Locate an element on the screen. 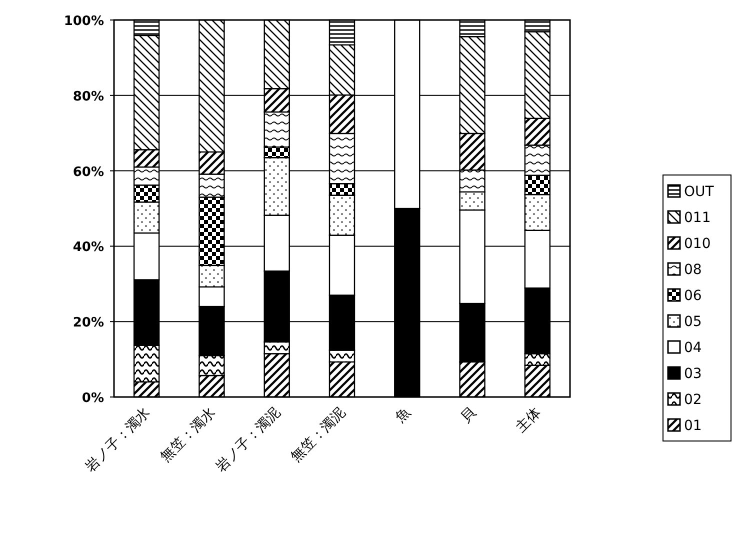 The width and height of the screenshot is (732, 545). y-tick-label: 80% is located at coordinates (88, 96).